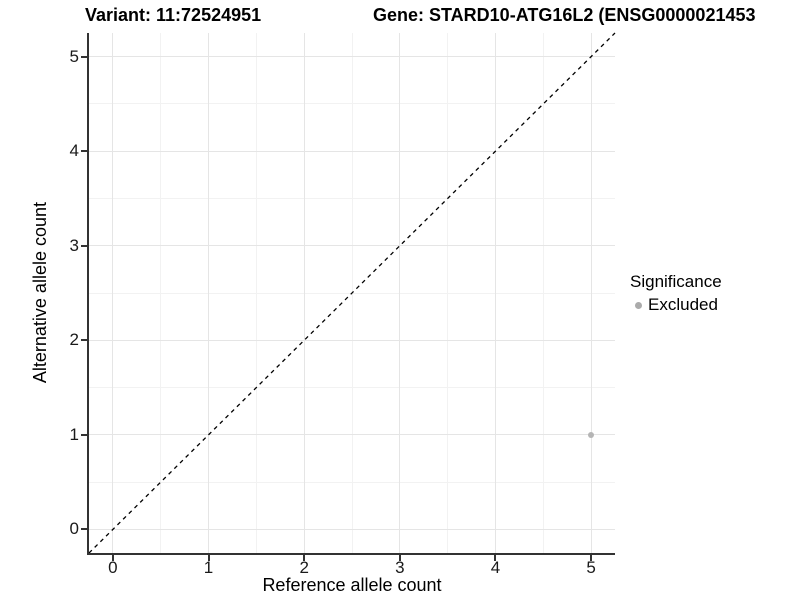 The width and height of the screenshot is (800, 600). What do you see at coordinates (564, 15) in the screenshot?
I see `gene-title: Gene: STARD10-ATG16L2 (ENSG0000021453` at bounding box center [564, 15].